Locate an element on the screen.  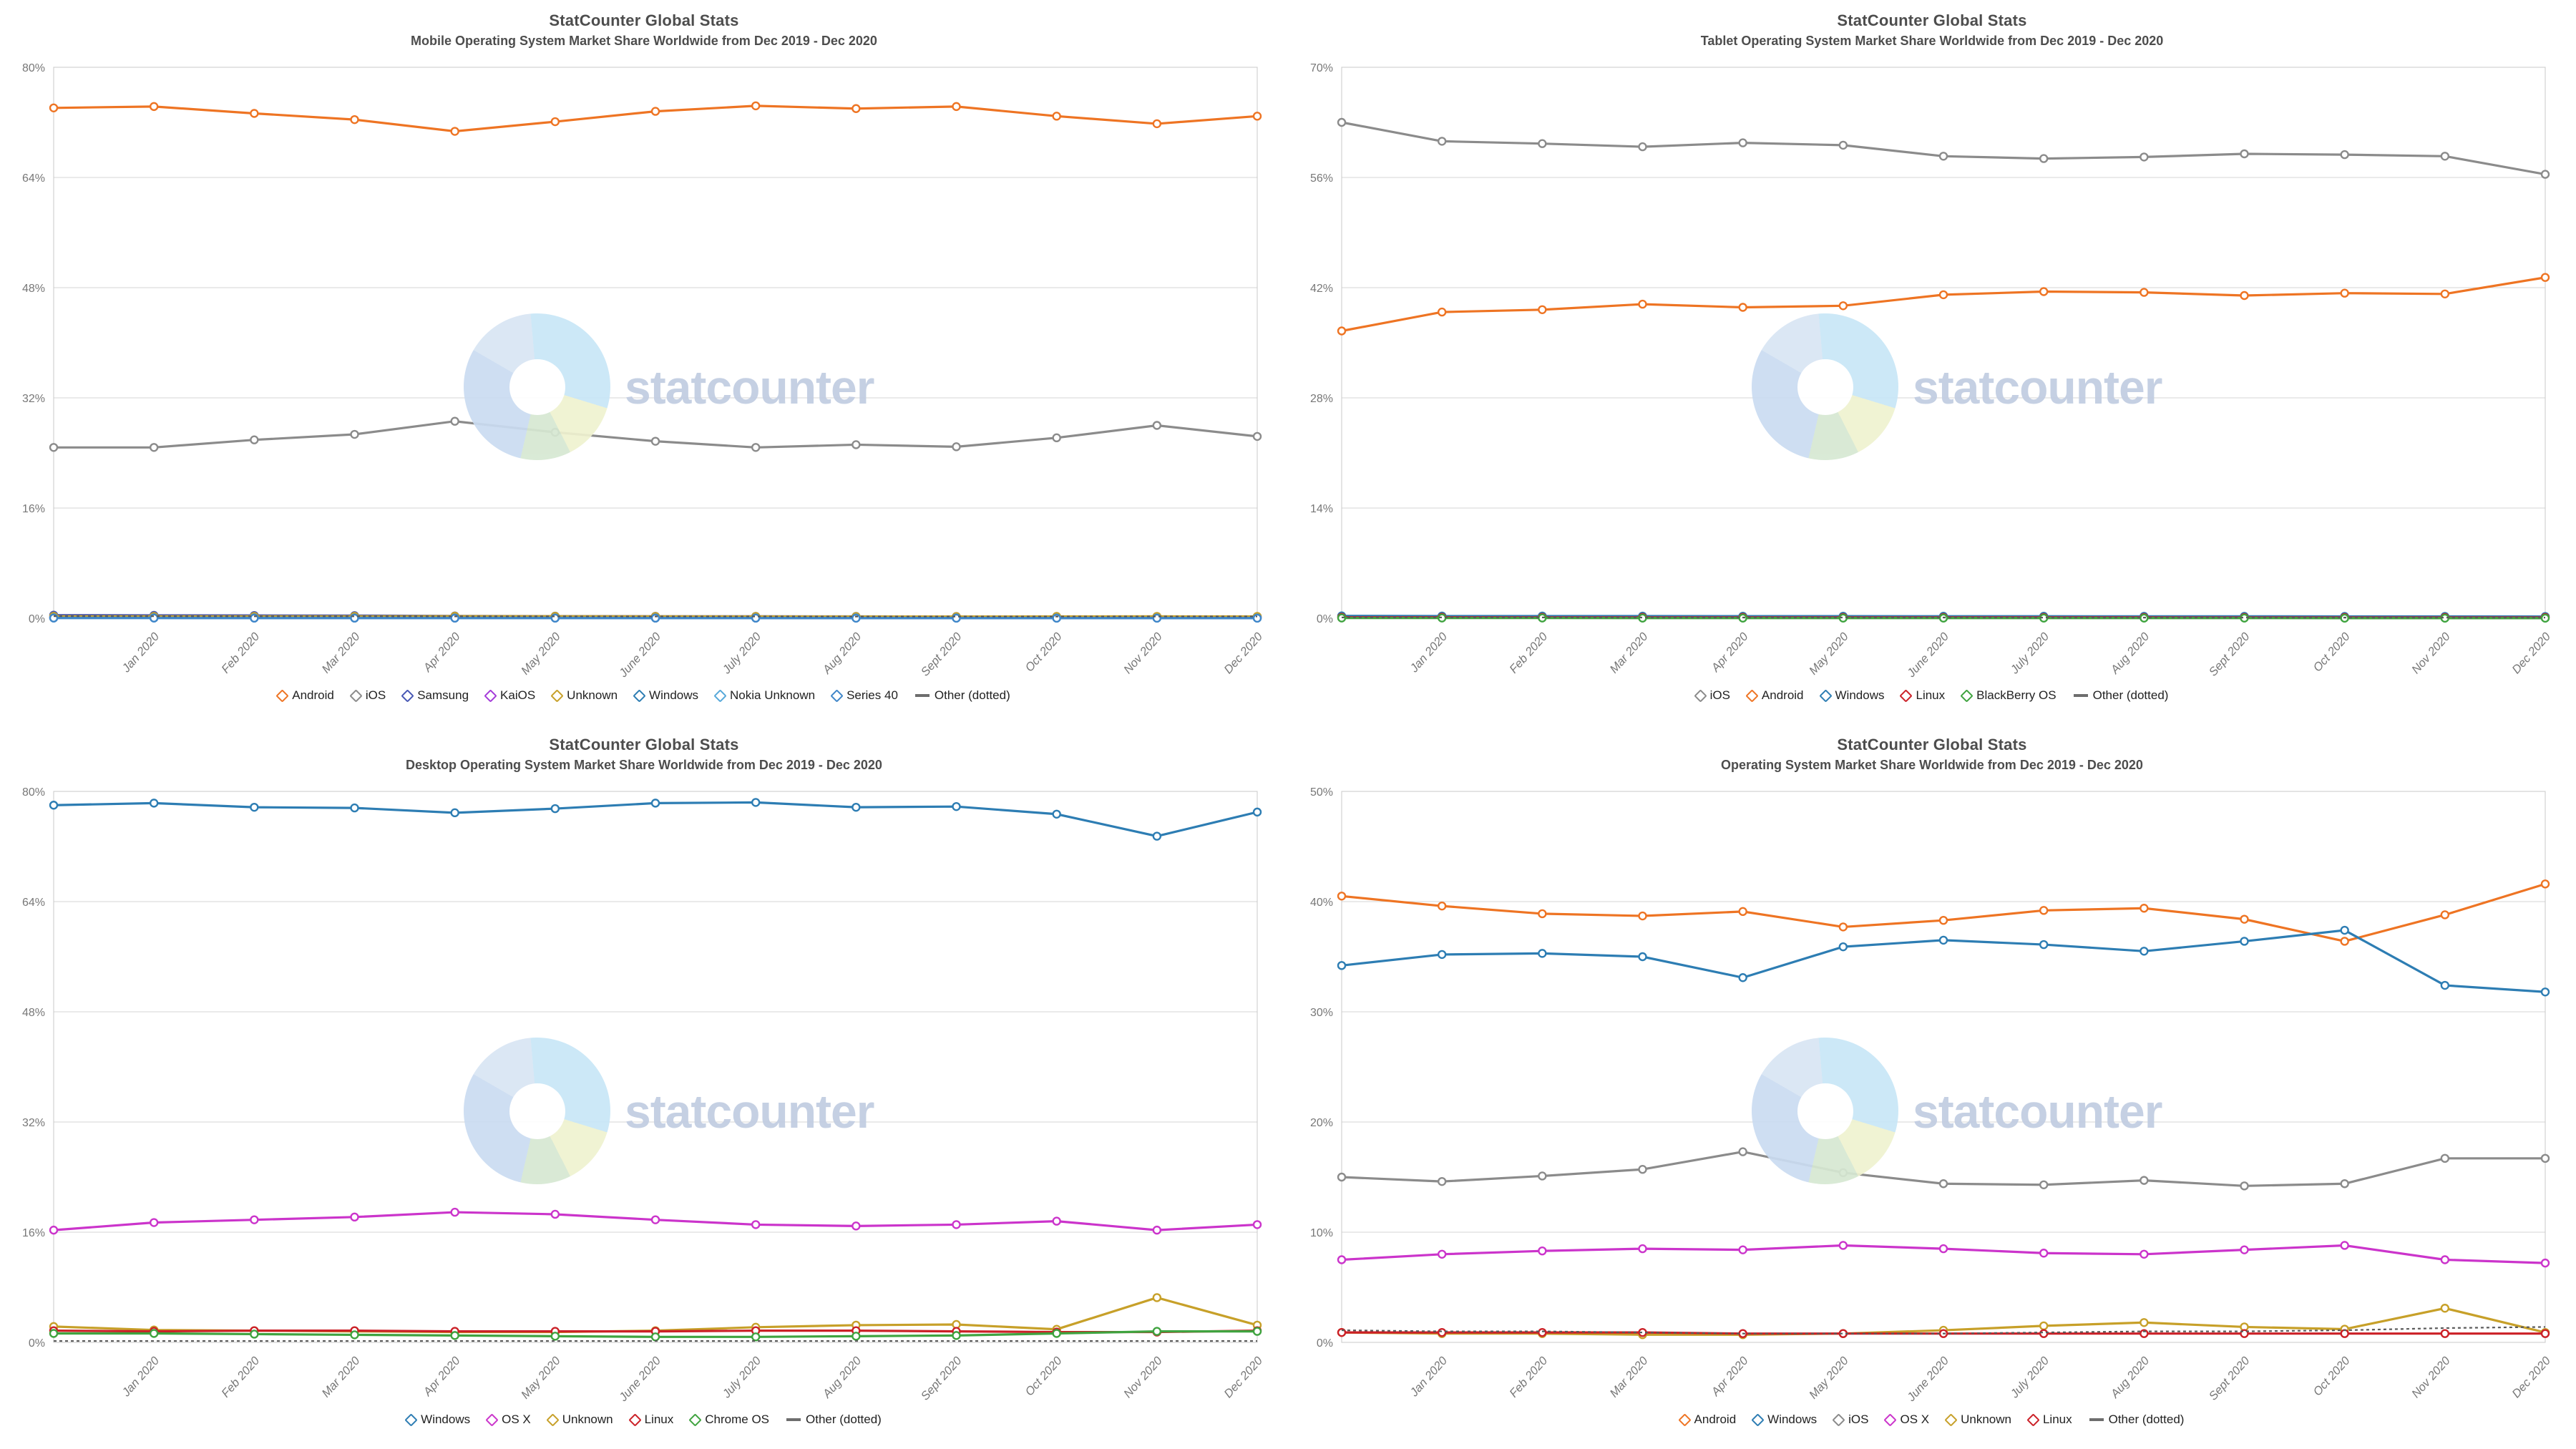
legend-item-linux: Linux is located at coordinates (2049, 1420).